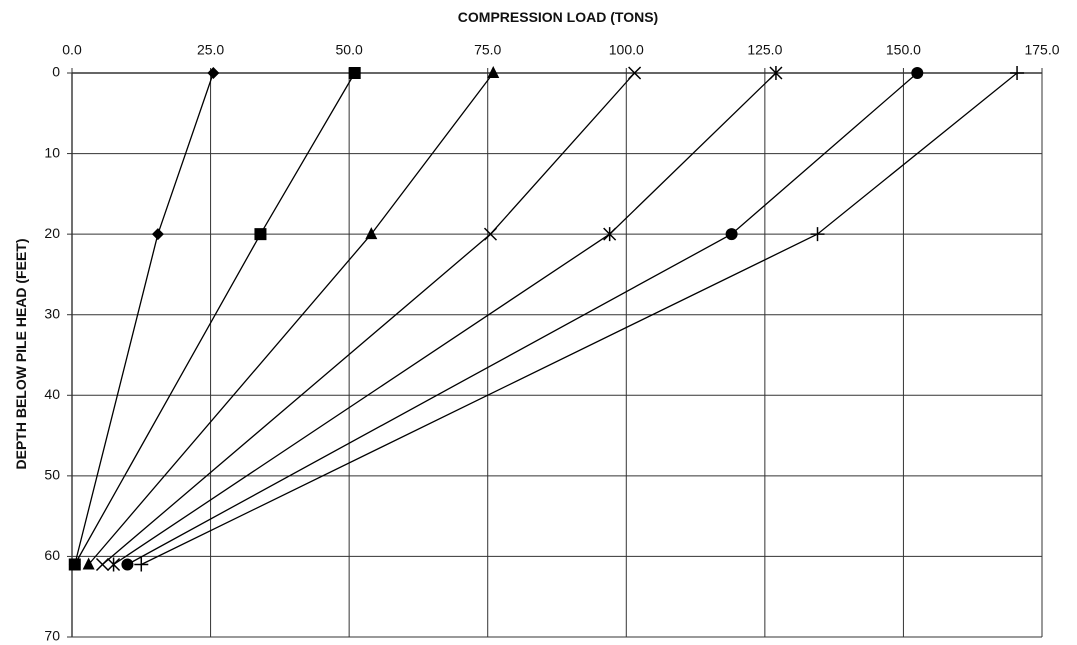 The width and height of the screenshot is (1077, 645). What do you see at coordinates (210, 50) in the screenshot?
I see `x-tick-label: 25.0` at bounding box center [210, 50].